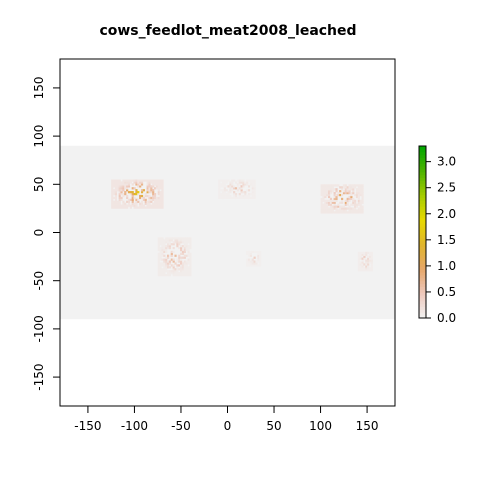  What do you see at coordinates (39, 136) in the screenshot?
I see `y-tick-label: 100` at bounding box center [39, 136].